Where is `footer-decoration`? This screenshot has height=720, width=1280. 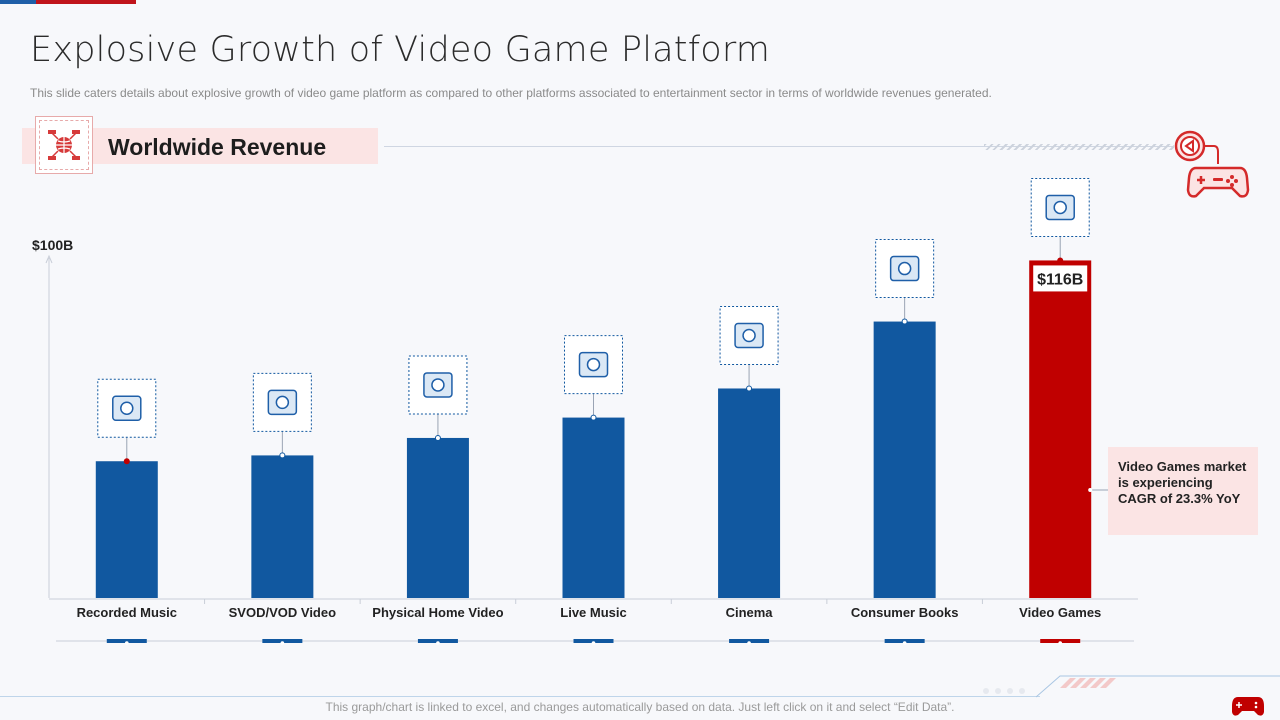
footer-decoration is located at coordinates (1158, 686).